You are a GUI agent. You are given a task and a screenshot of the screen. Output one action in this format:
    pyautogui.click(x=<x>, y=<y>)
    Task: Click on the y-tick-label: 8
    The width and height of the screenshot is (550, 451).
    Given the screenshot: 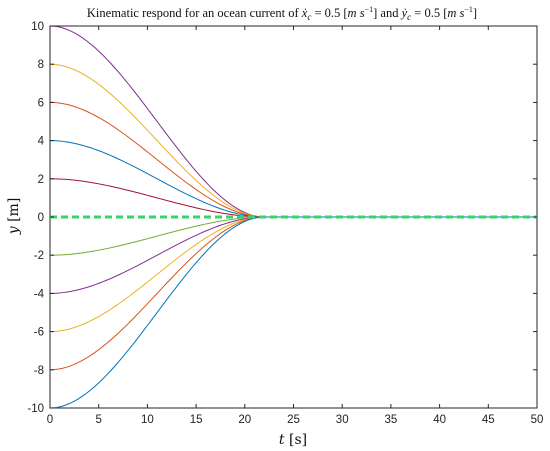 What is the action you would take?
    pyautogui.click(x=41, y=65)
    